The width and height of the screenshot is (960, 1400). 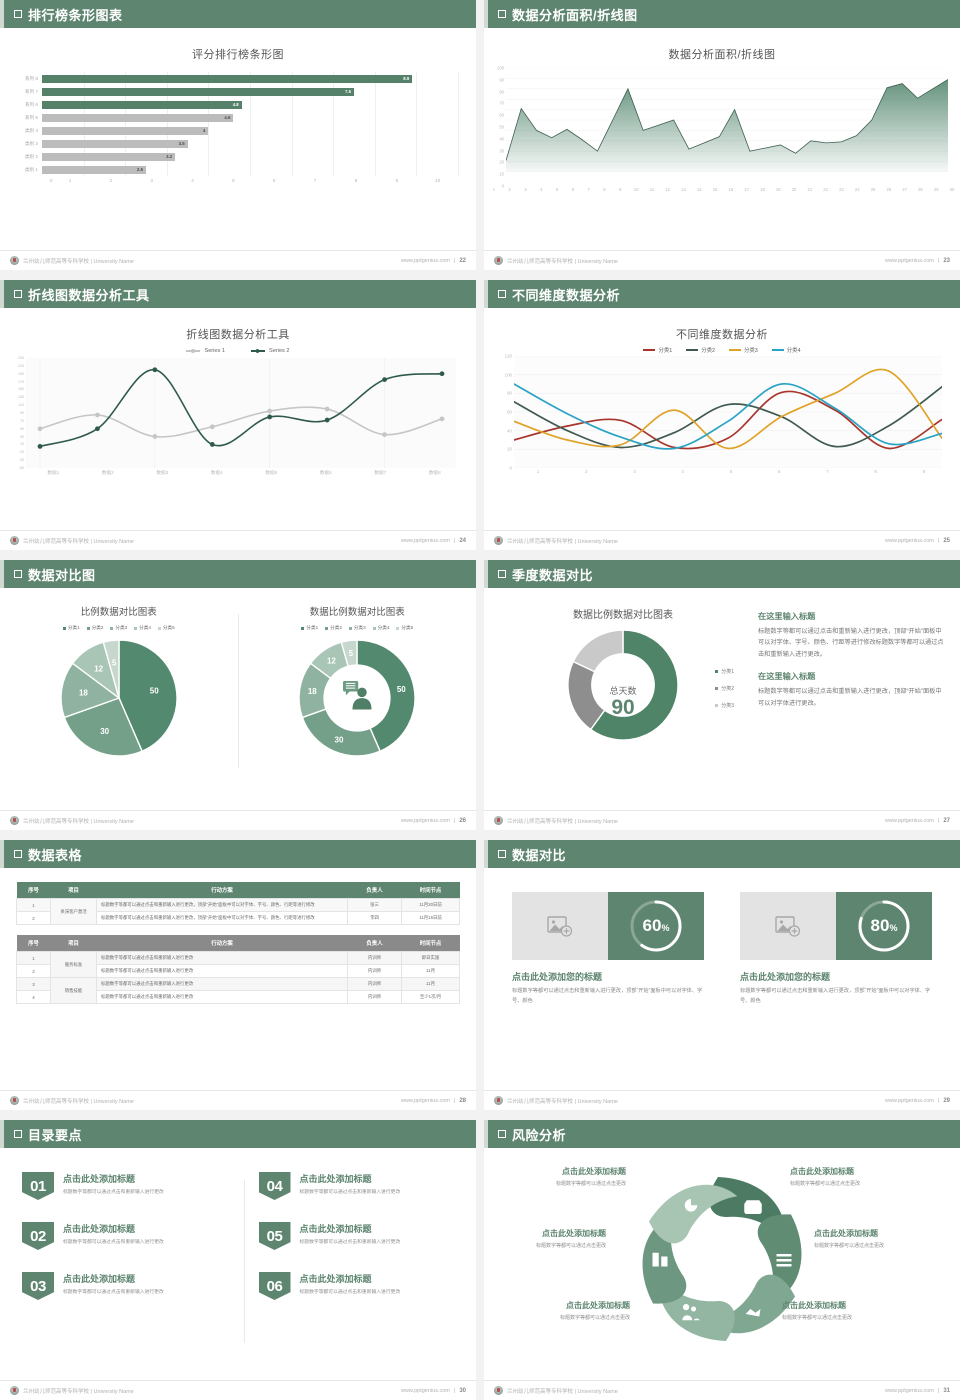 I want to click on catalog-item: 02 点击此处添加标题 标题数字等都可以通过点击和重新输入进行更改, so click(x=126, y=1236).